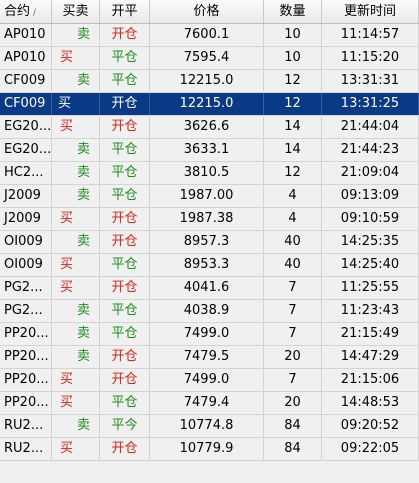 The width and height of the screenshot is (419, 483). Describe the element at coordinates (207, 196) in the screenshot. I see `price-cell: 1987.00` at that location.